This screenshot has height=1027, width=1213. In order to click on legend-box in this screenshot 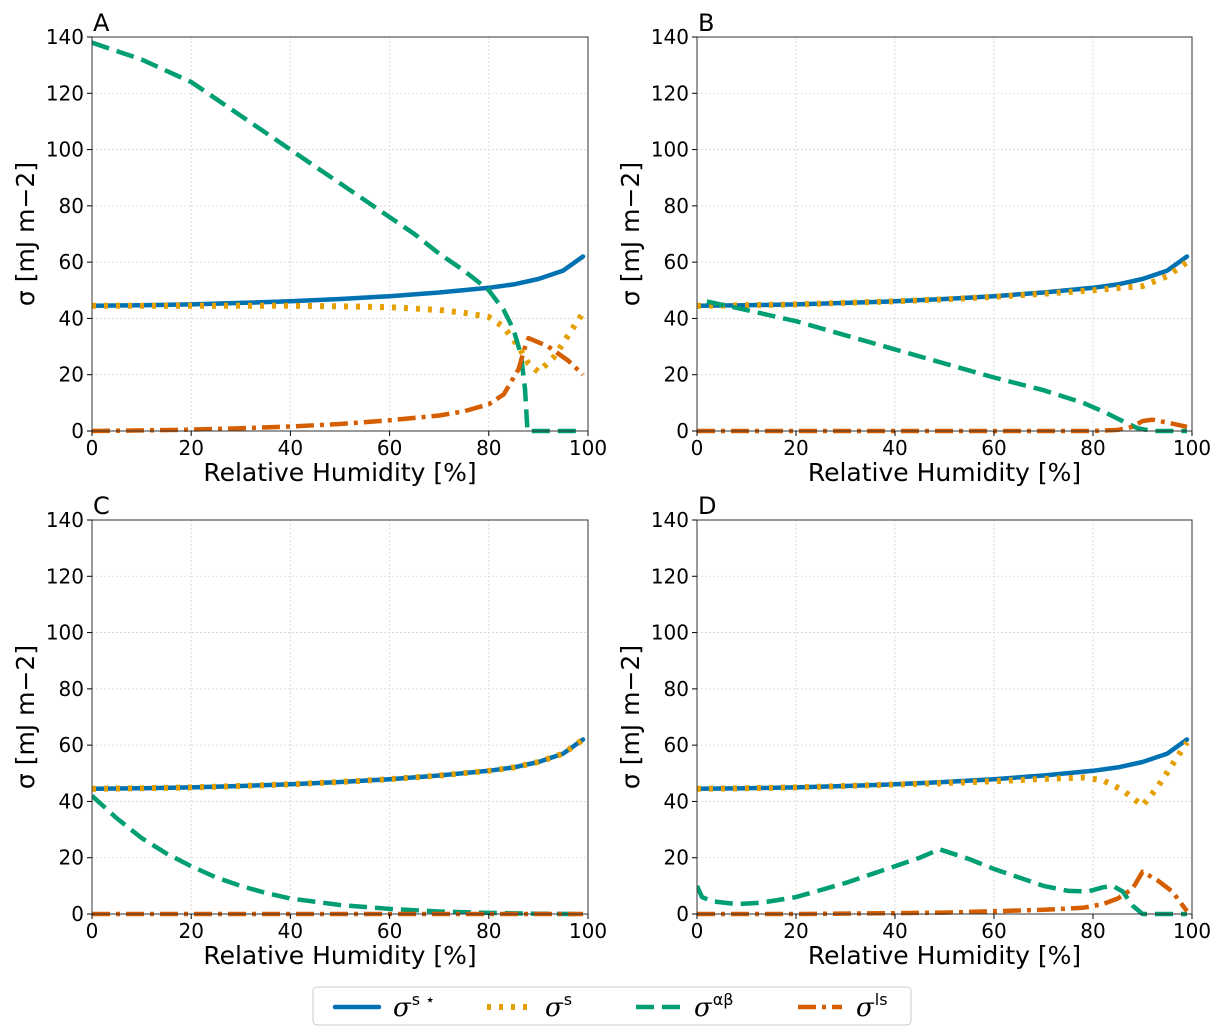, I will do `click(612, 1006)`.